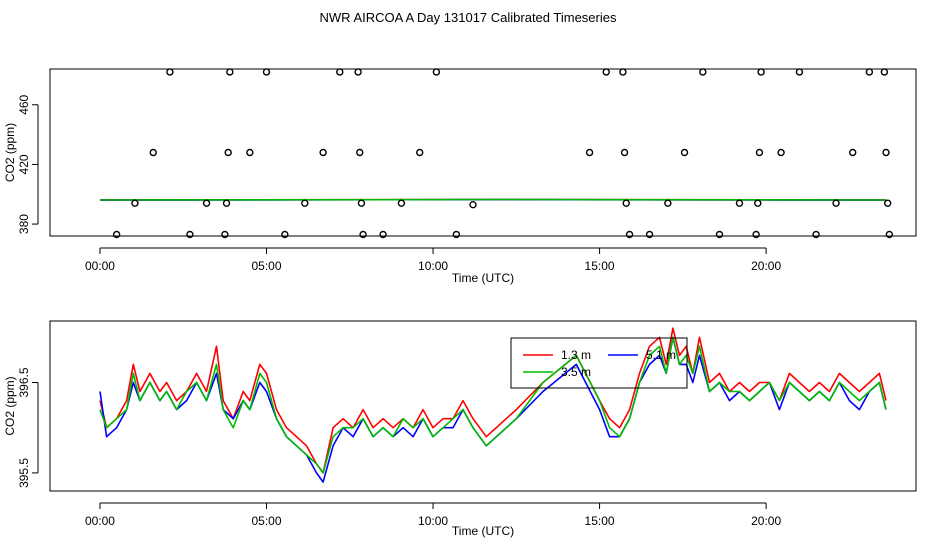 Image resolution: width=936 pixels, height=540 pixels. I want to click on legend-box, so click(599, 363).